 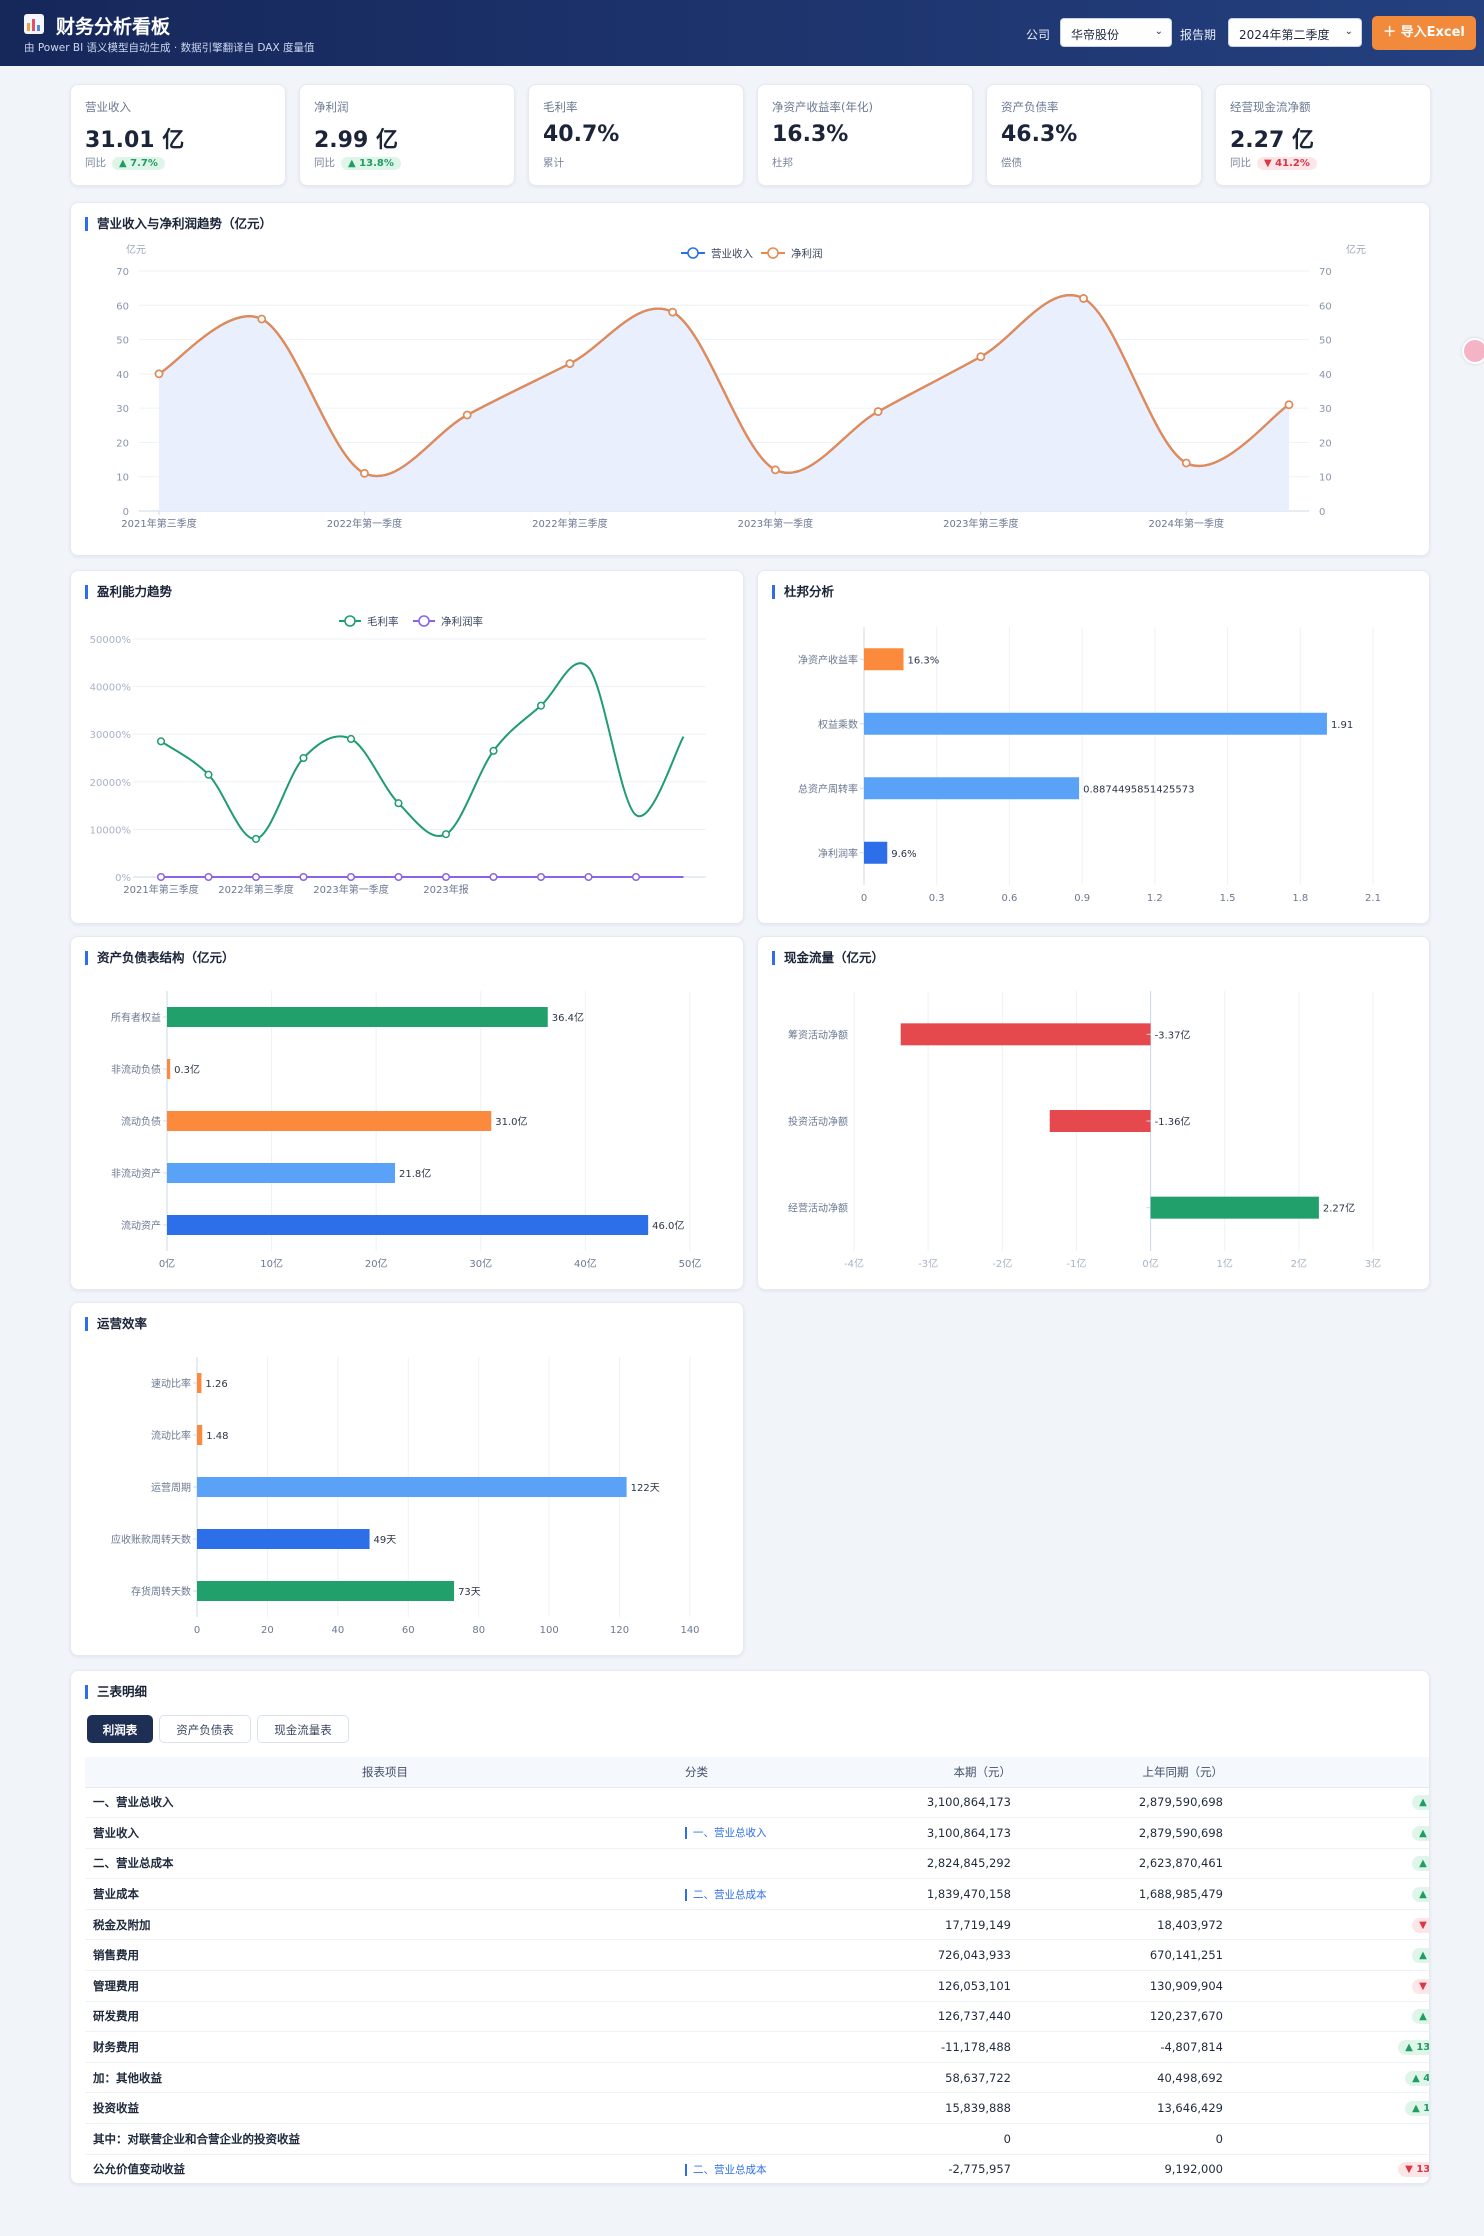 What do you see at coordinates (415, 1173) in the screenshot?
I see `bar-value-label: 21.8亿` at bounding box center [415, 1173].